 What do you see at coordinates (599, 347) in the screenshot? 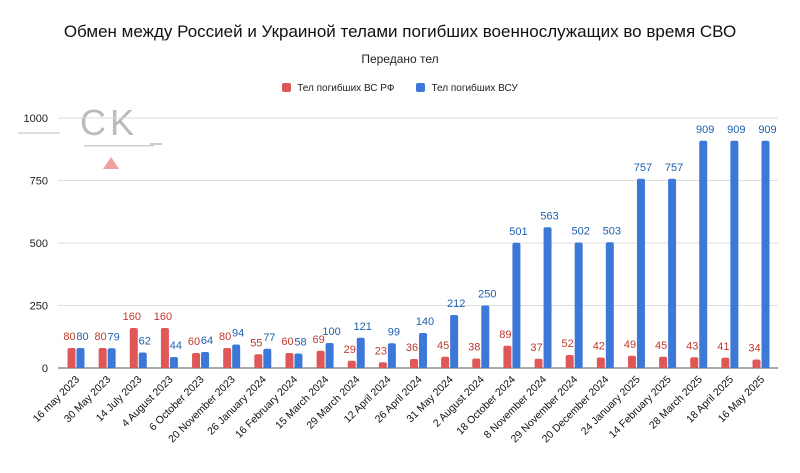
I see `data-label-ru: 42` at bounding box center [599, 347].